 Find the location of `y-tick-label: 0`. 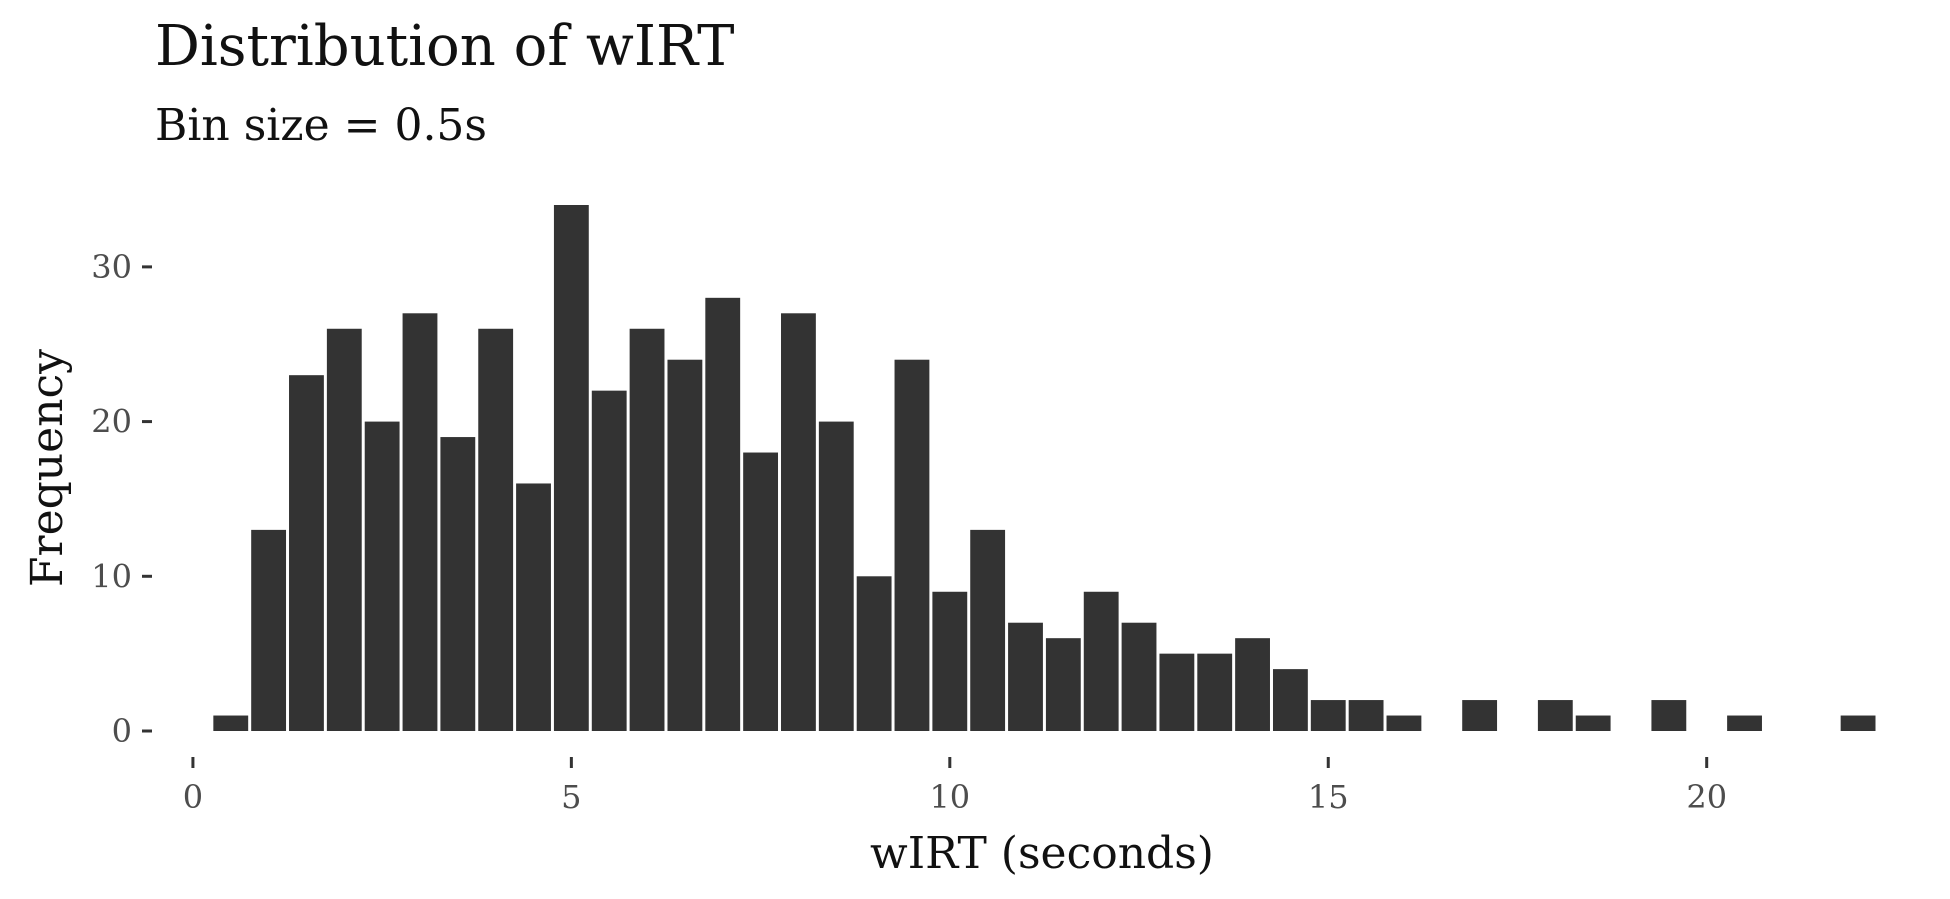

y-tick-label: 0 is located at coordinates (122, 731).